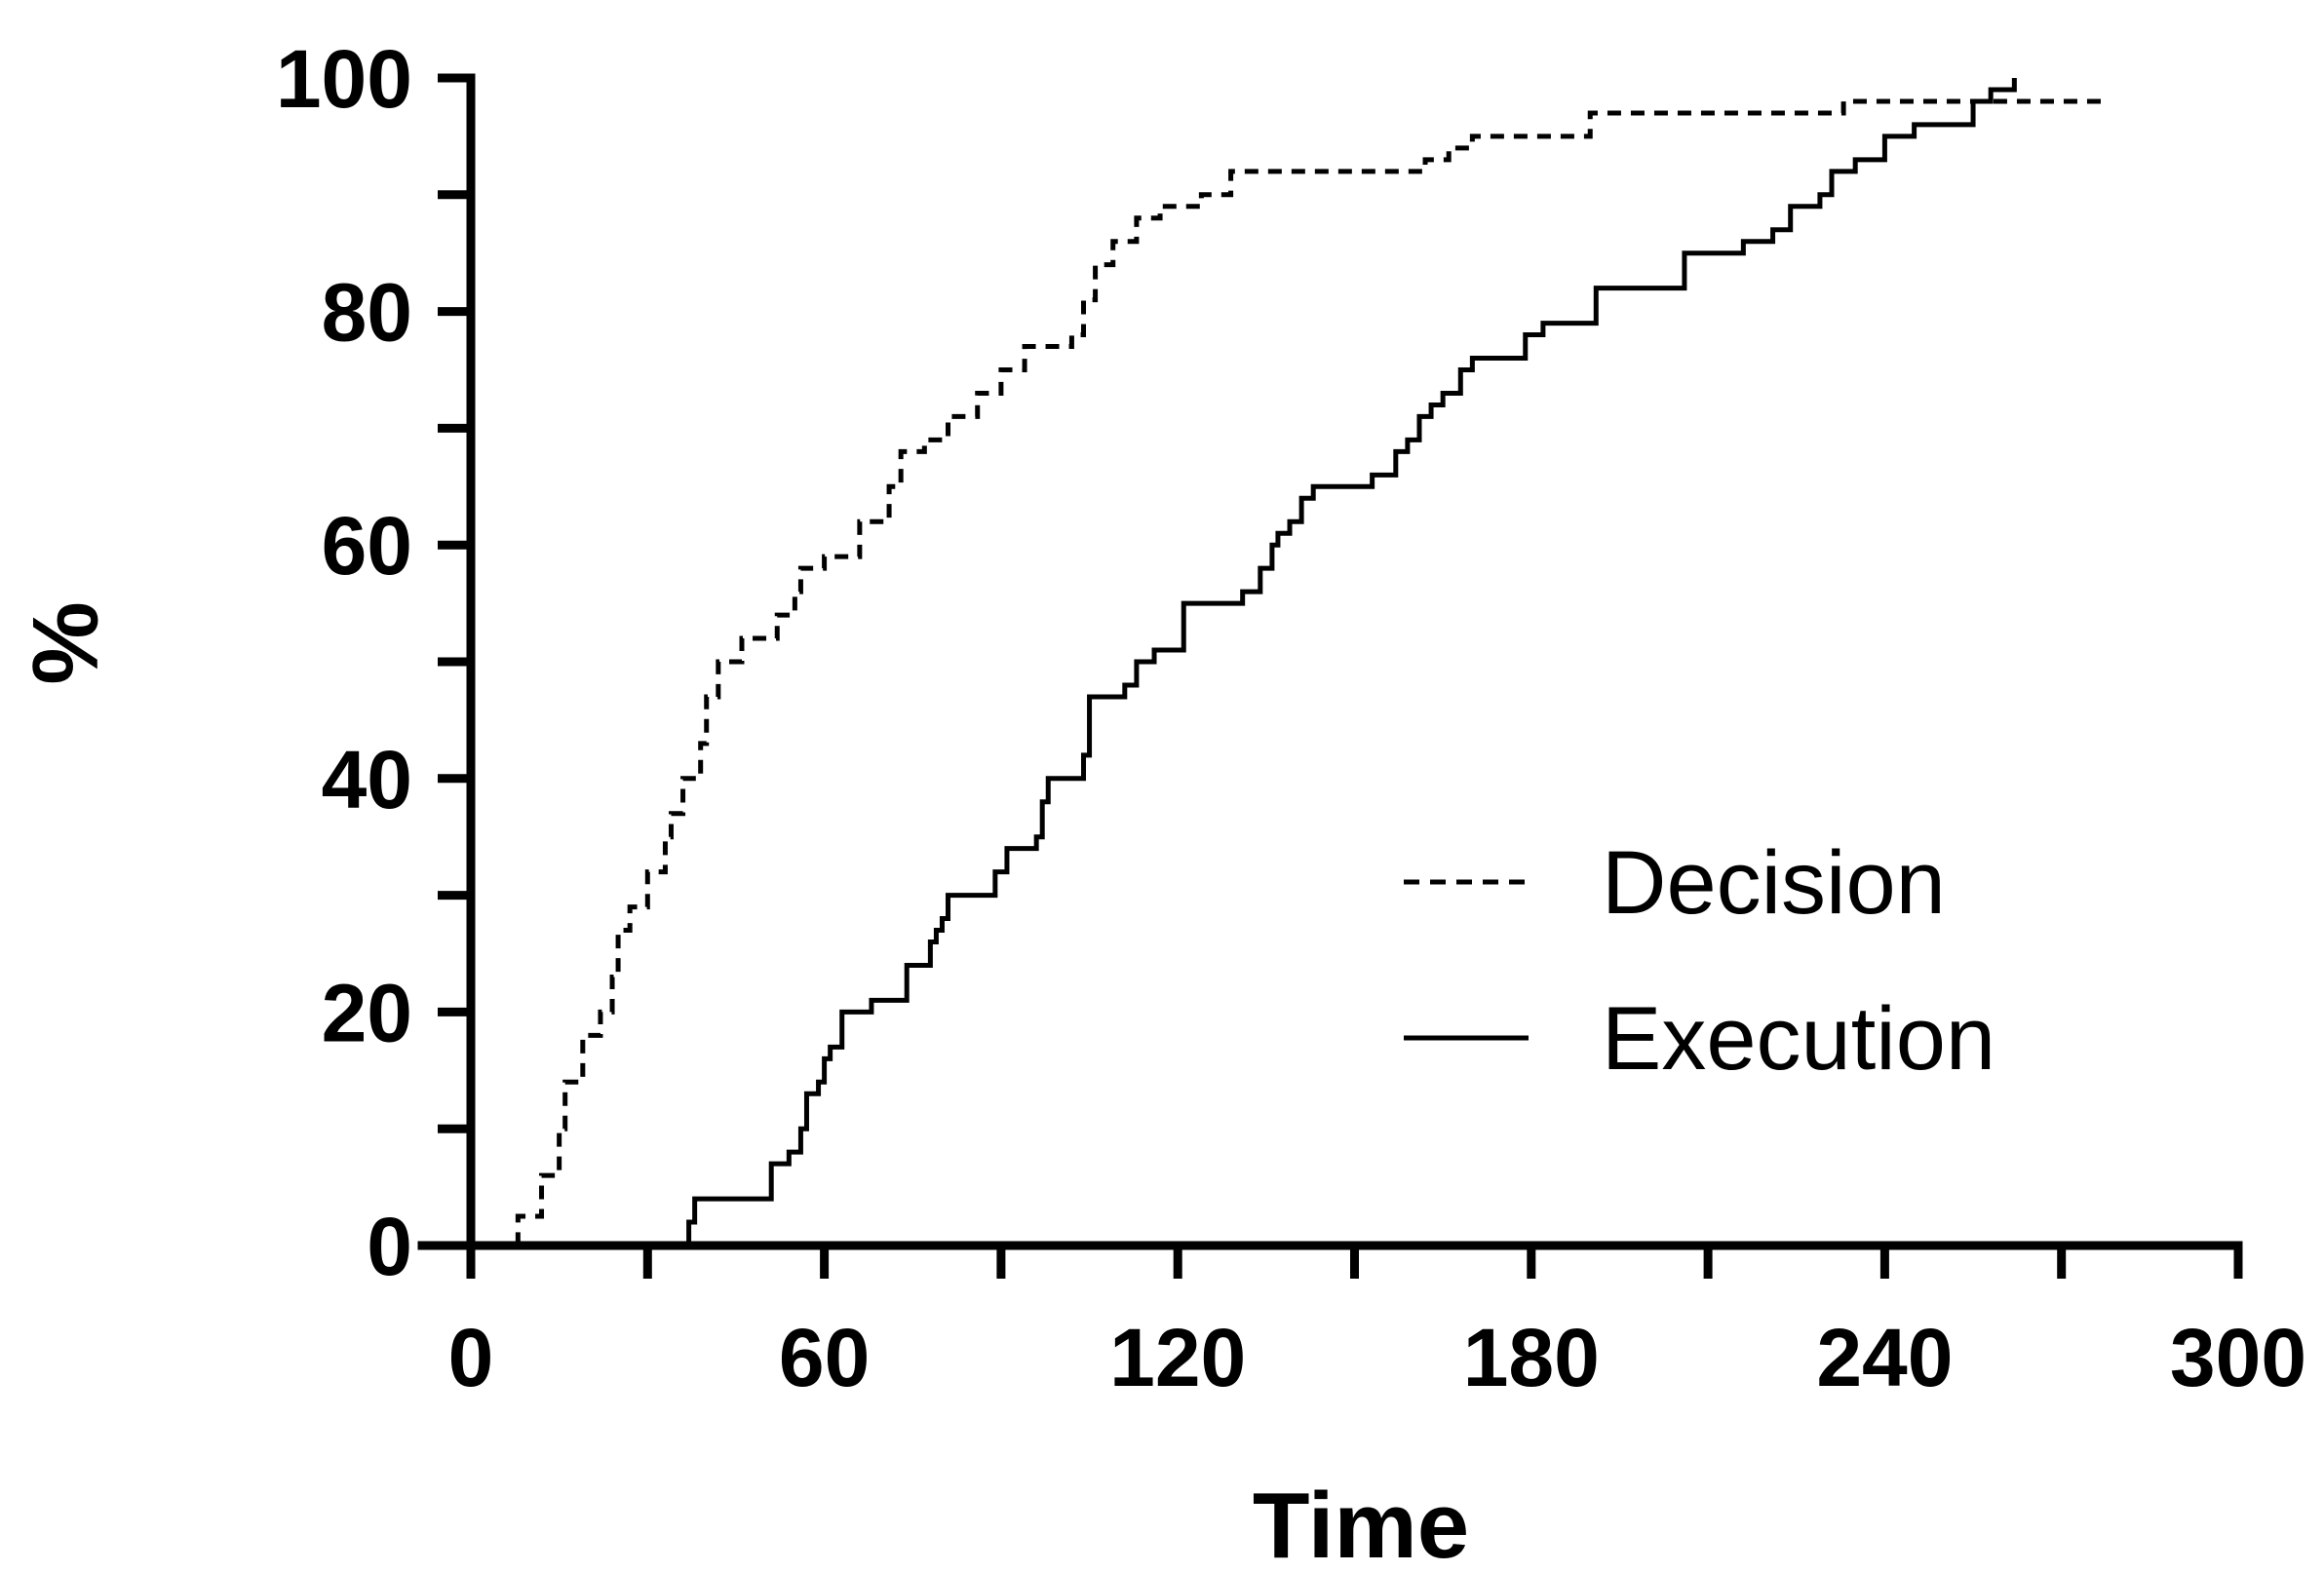  I want to click on y-axis-title: %, so click(66, 642).